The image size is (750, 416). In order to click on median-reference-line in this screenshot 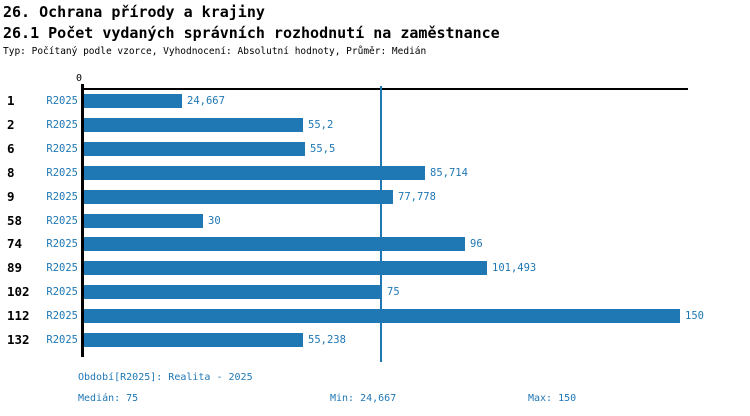, I will do `click(381, 224)`.